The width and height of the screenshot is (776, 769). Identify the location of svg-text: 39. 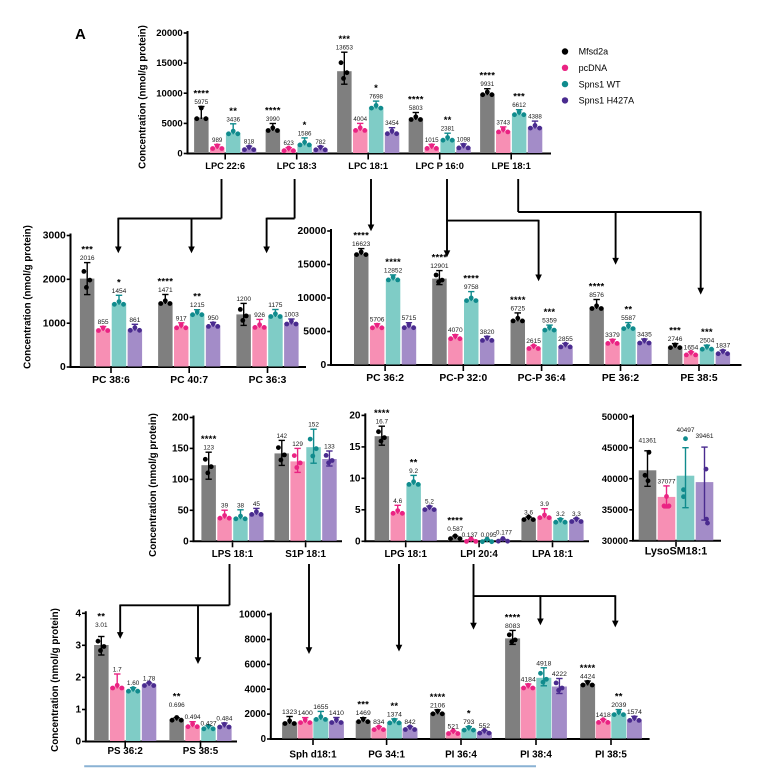
(225, 506).